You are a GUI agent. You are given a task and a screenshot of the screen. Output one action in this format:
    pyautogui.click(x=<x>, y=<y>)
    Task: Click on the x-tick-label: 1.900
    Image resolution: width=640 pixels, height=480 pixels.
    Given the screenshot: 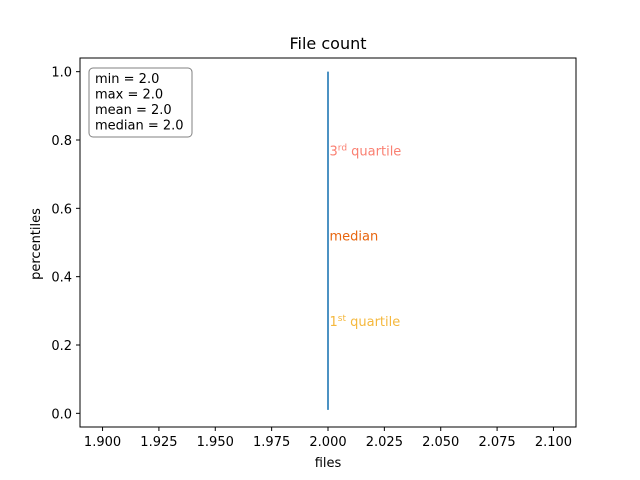 What is the action you would take?
    pyautogui.click(x=102, y=442)
    